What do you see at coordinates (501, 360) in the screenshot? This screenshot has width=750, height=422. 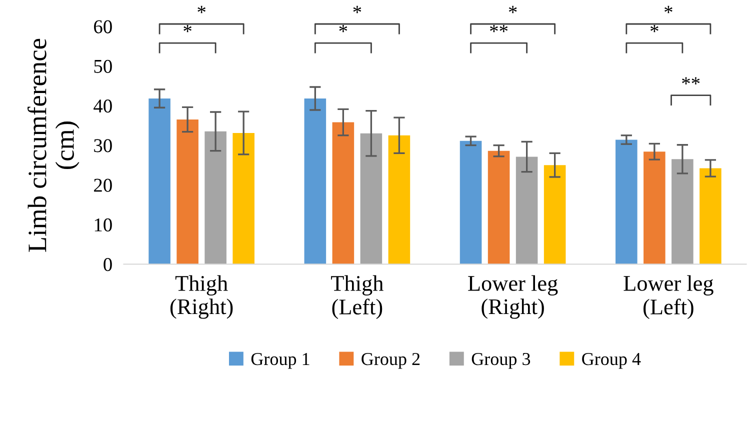 I see `legend-label: Group 3` at bounding box center [501, 360].